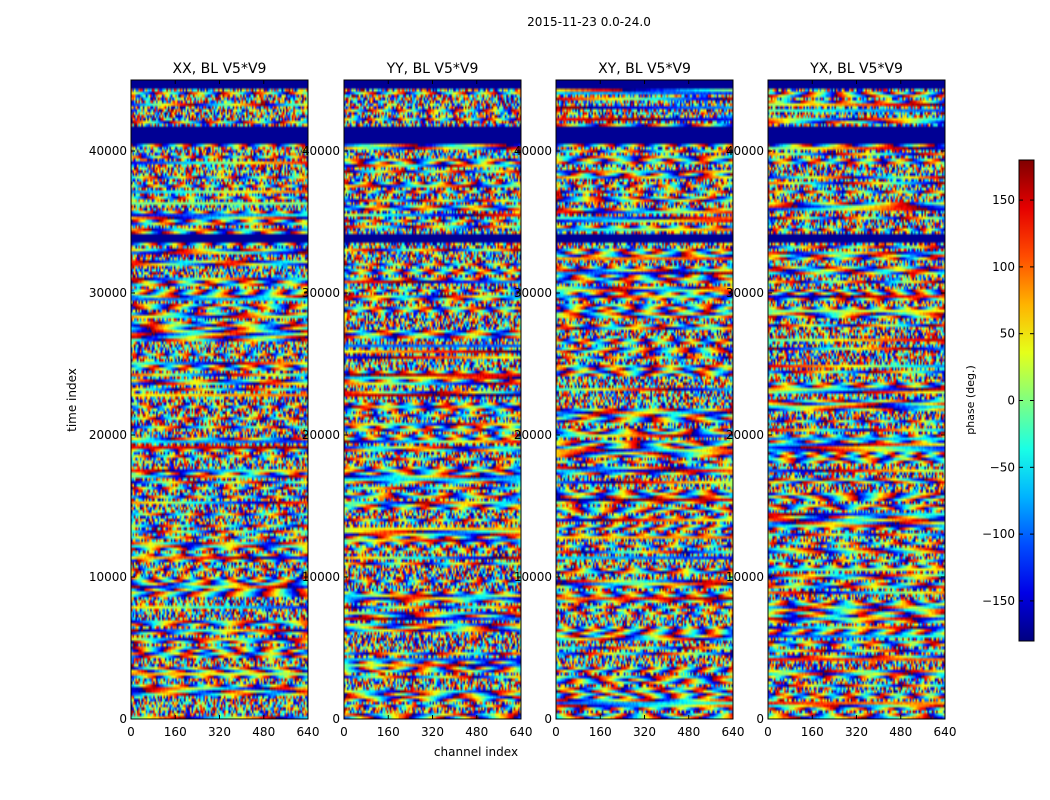 This screenshot has height=800, width=1050. I want to click on colorbar-tick-label: 0, so click(1011, 401).